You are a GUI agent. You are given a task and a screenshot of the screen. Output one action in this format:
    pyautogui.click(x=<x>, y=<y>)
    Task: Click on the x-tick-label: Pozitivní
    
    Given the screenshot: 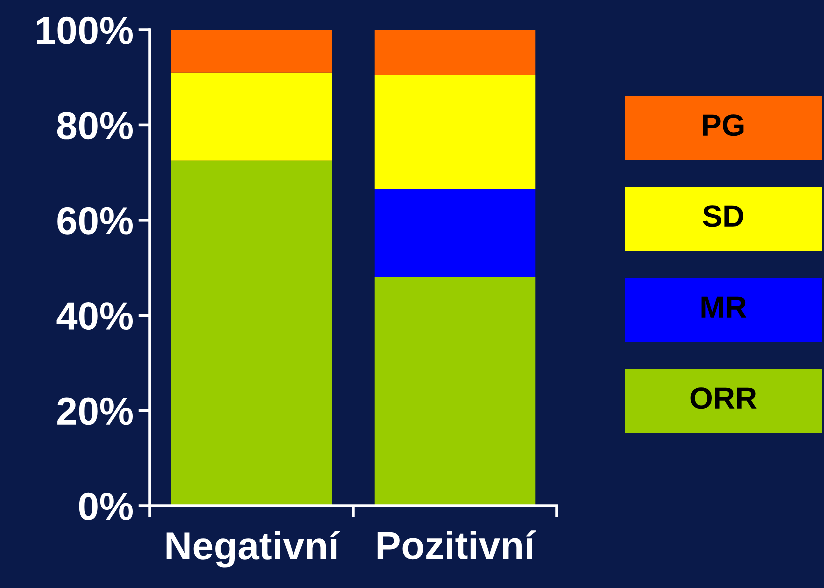 What is the action you would take?
    pyautogui.click(x=457, y=545)
    